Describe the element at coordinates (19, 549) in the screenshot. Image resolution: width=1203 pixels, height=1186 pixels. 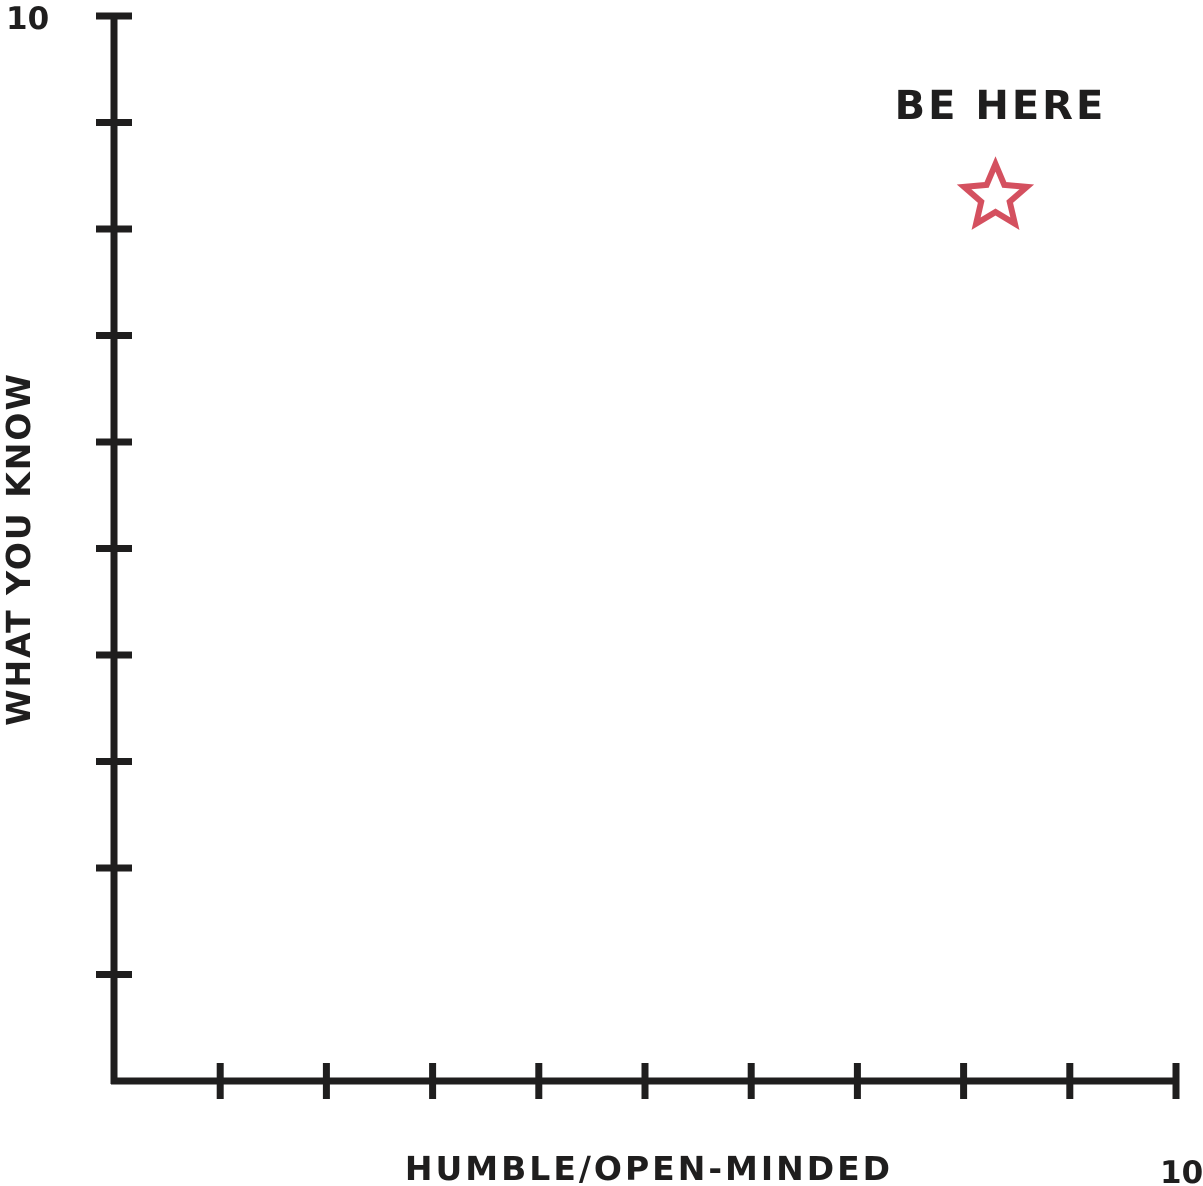
I see `y-axis-label: WHAT YOU KNOW` at that location.